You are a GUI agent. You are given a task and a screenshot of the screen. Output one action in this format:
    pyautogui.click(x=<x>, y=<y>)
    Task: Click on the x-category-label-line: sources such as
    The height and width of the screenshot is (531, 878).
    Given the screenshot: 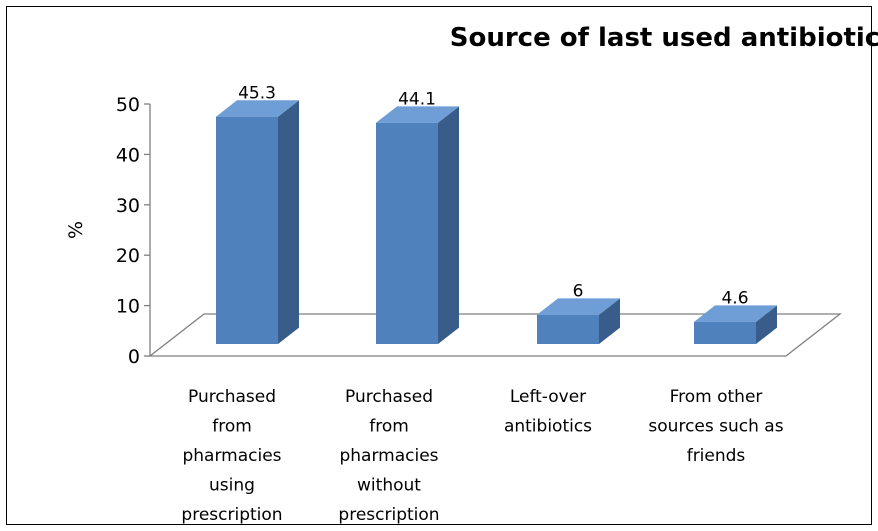 What is the action you would take?
    pyautogui.click(x=715, y=427)
    